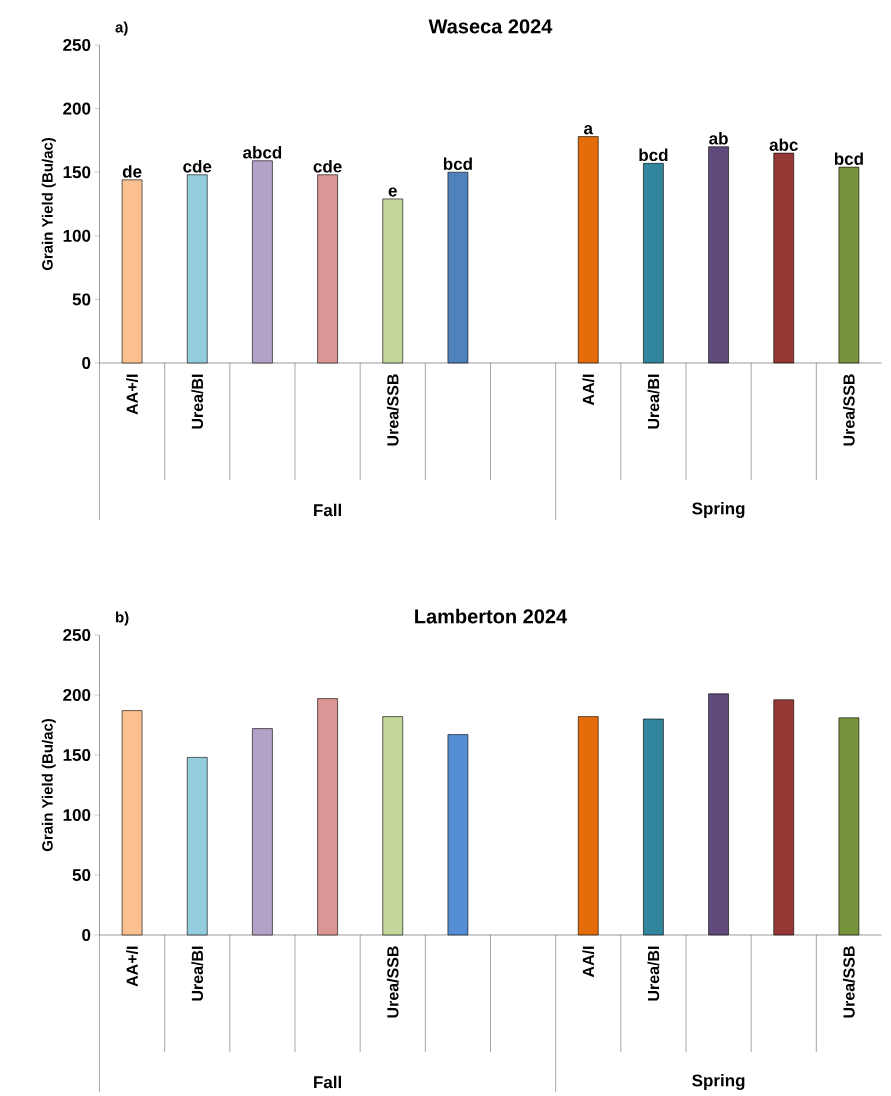 This screenshot has width=891, height=1096. What do you see at coordinates (718, 138) in the screenshot?
I see `data-label: ab` at bounding box center [718, 138].